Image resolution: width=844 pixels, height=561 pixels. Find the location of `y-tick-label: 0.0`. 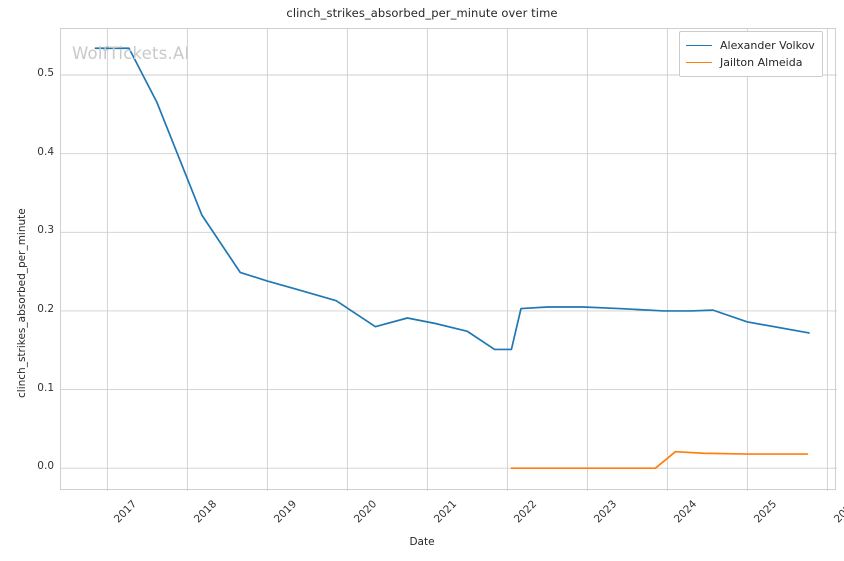

y-tick-label: 0.0 is located at coordinates (45, 466).